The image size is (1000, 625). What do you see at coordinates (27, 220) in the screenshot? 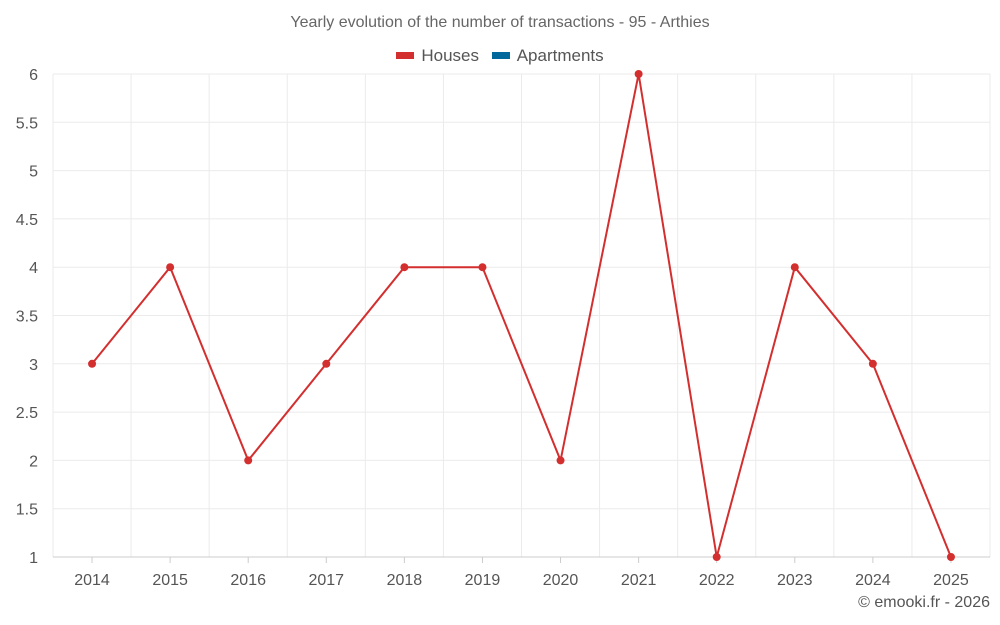
I see `y-tick-label: 4.5` at bounding box center [27, 220].